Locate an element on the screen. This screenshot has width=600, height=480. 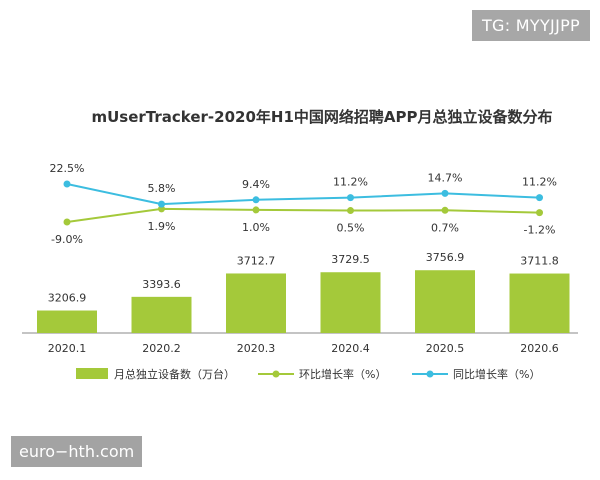
legend-dot-mom is located at coordinates (276, 374).